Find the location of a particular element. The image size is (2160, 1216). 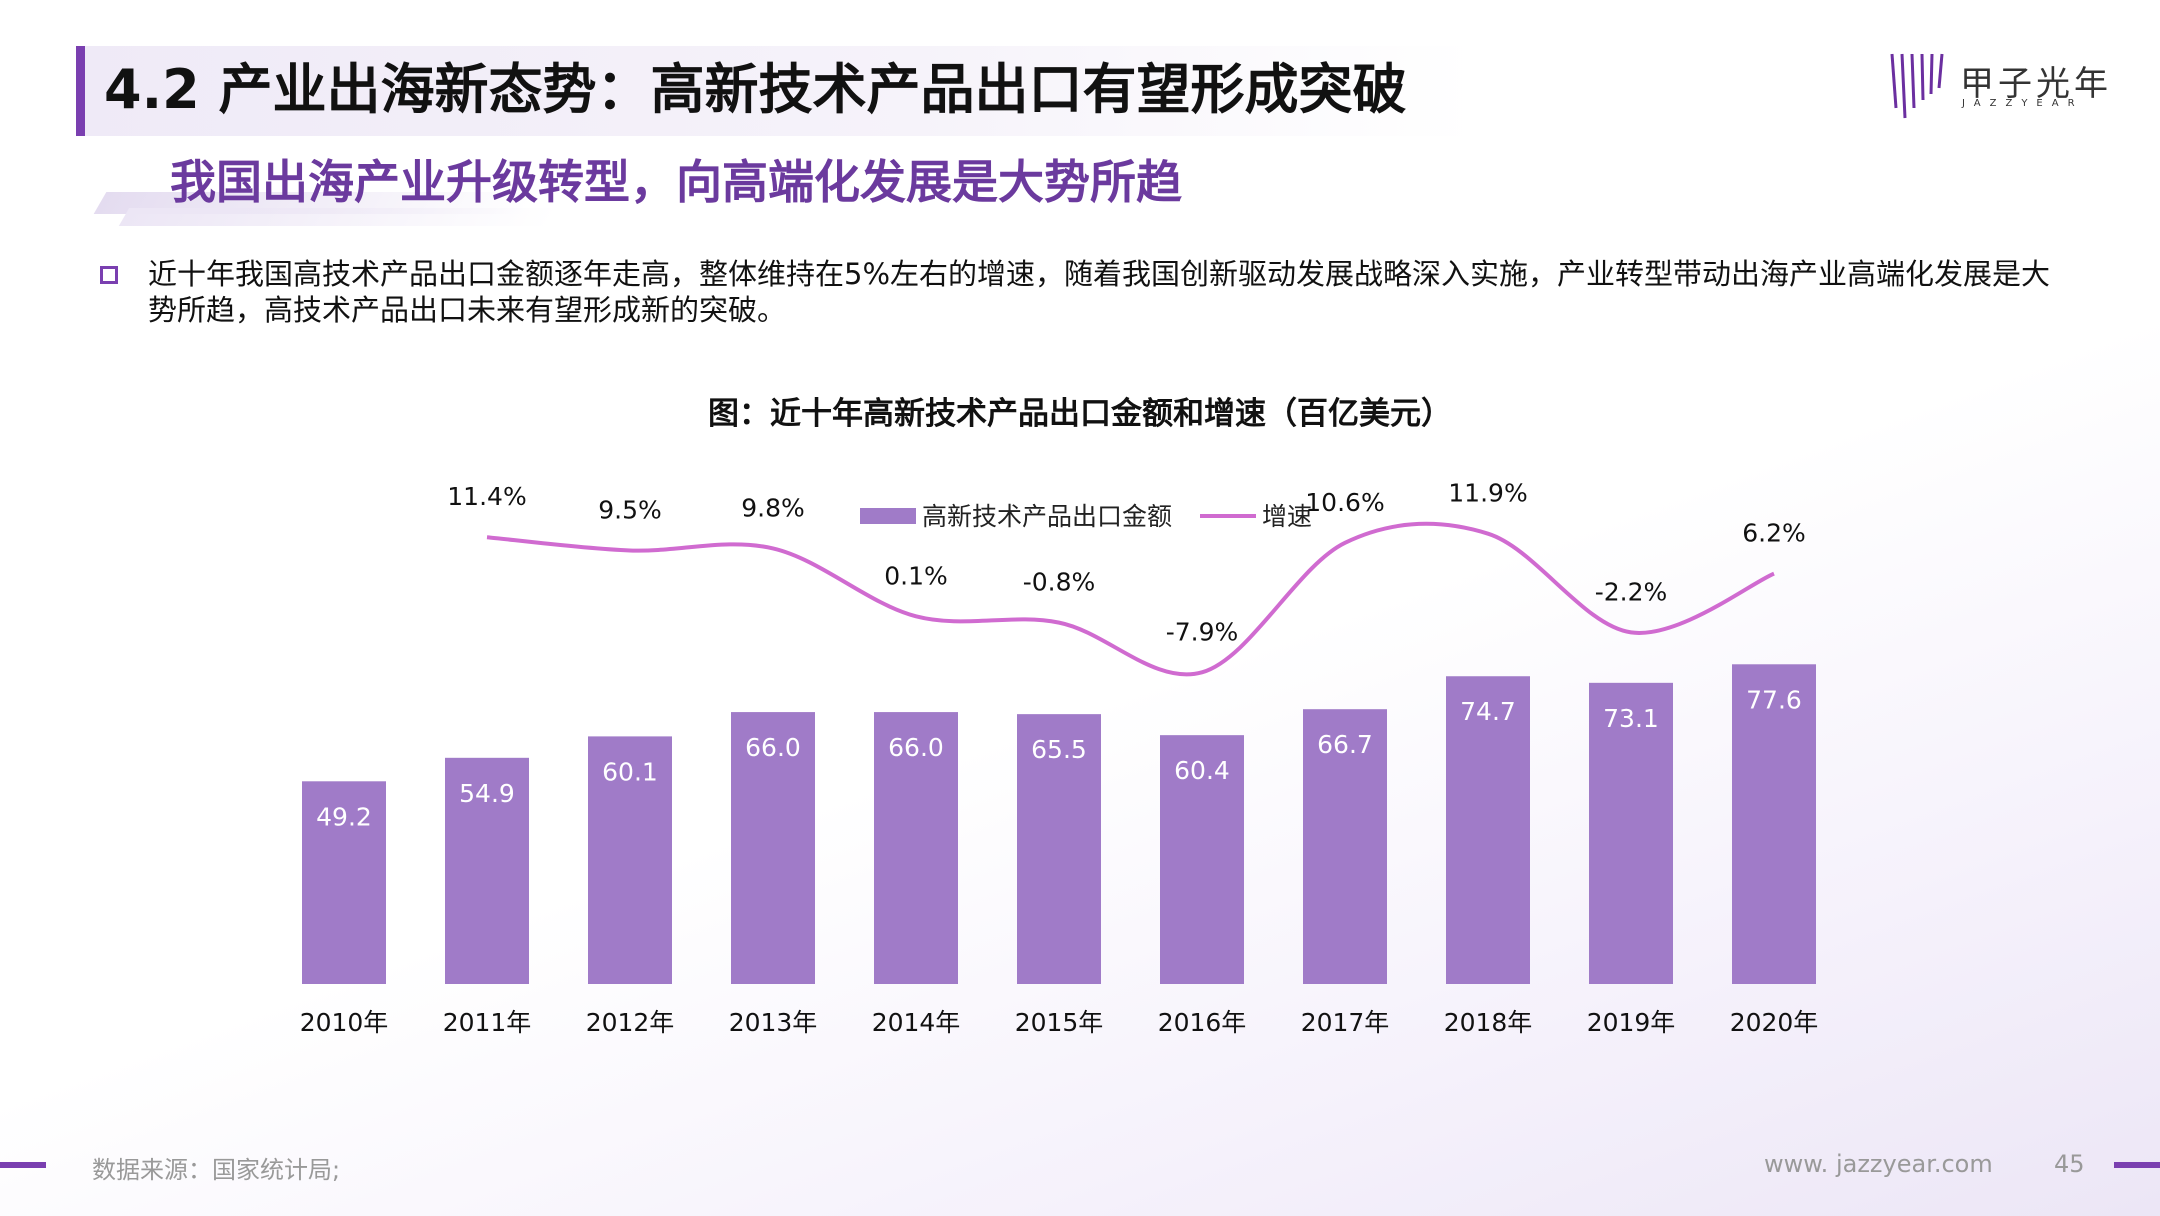

bar-value-label-7: 66.7 is located at coordinates (1345, 744).